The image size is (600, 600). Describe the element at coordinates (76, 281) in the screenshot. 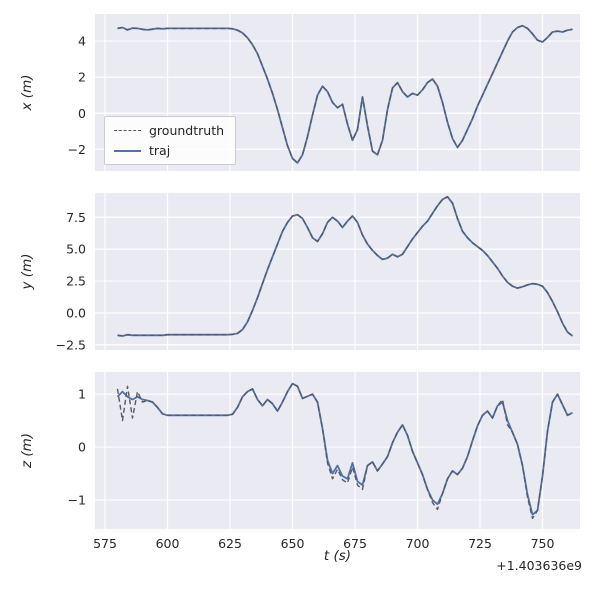

I see `y-tick-label: 2.5` at that location.